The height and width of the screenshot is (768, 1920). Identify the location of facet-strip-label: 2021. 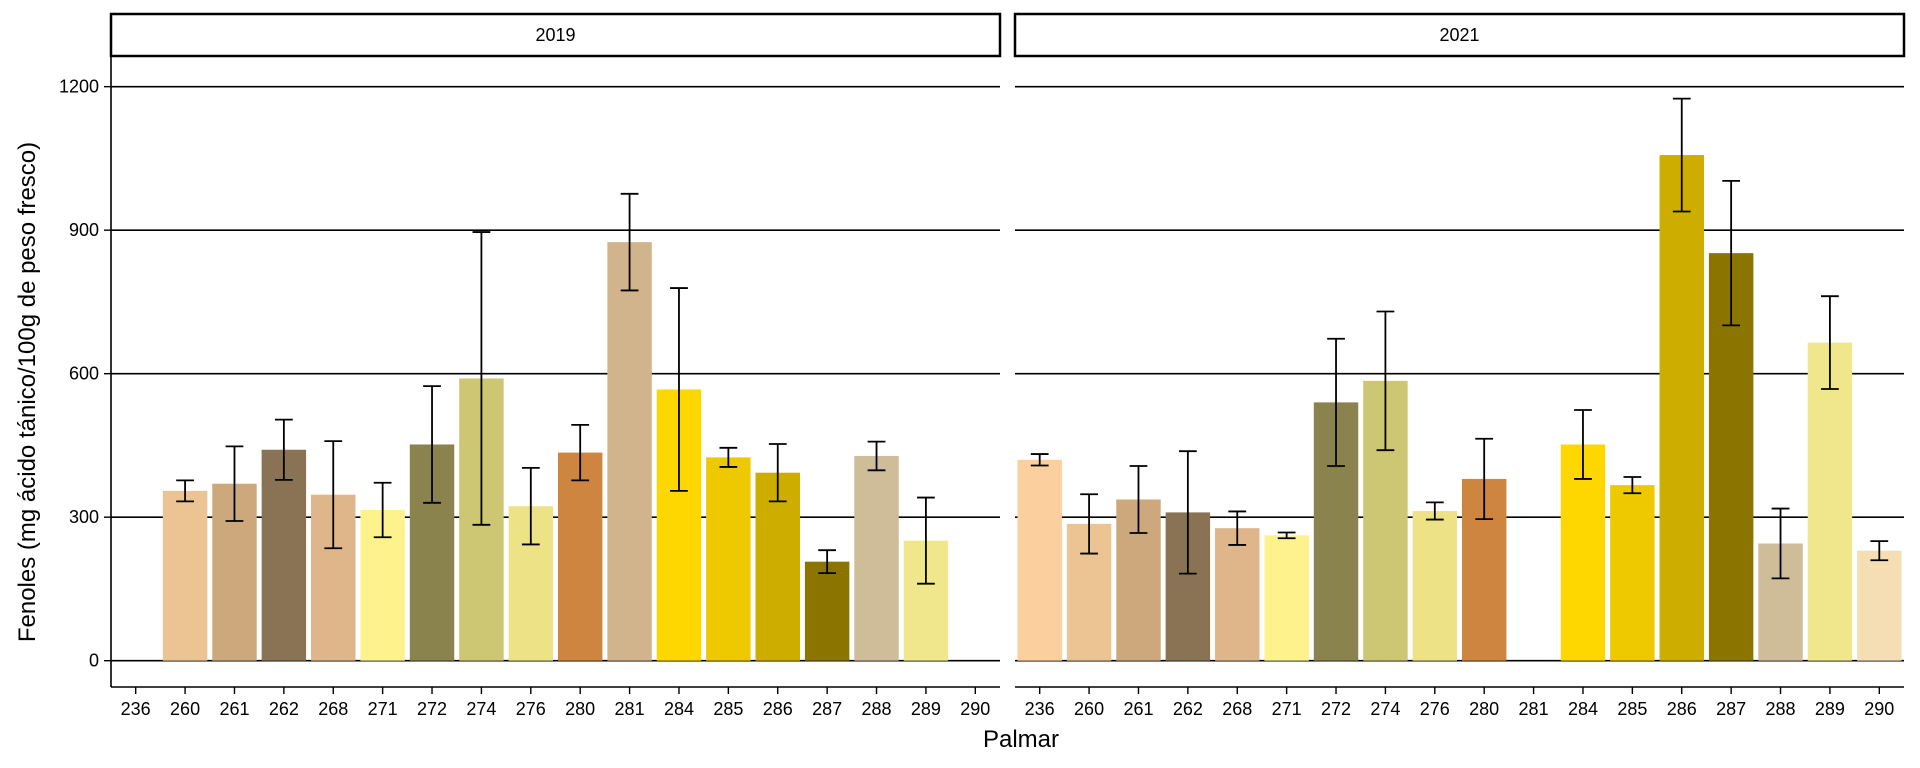
(1459, 35).